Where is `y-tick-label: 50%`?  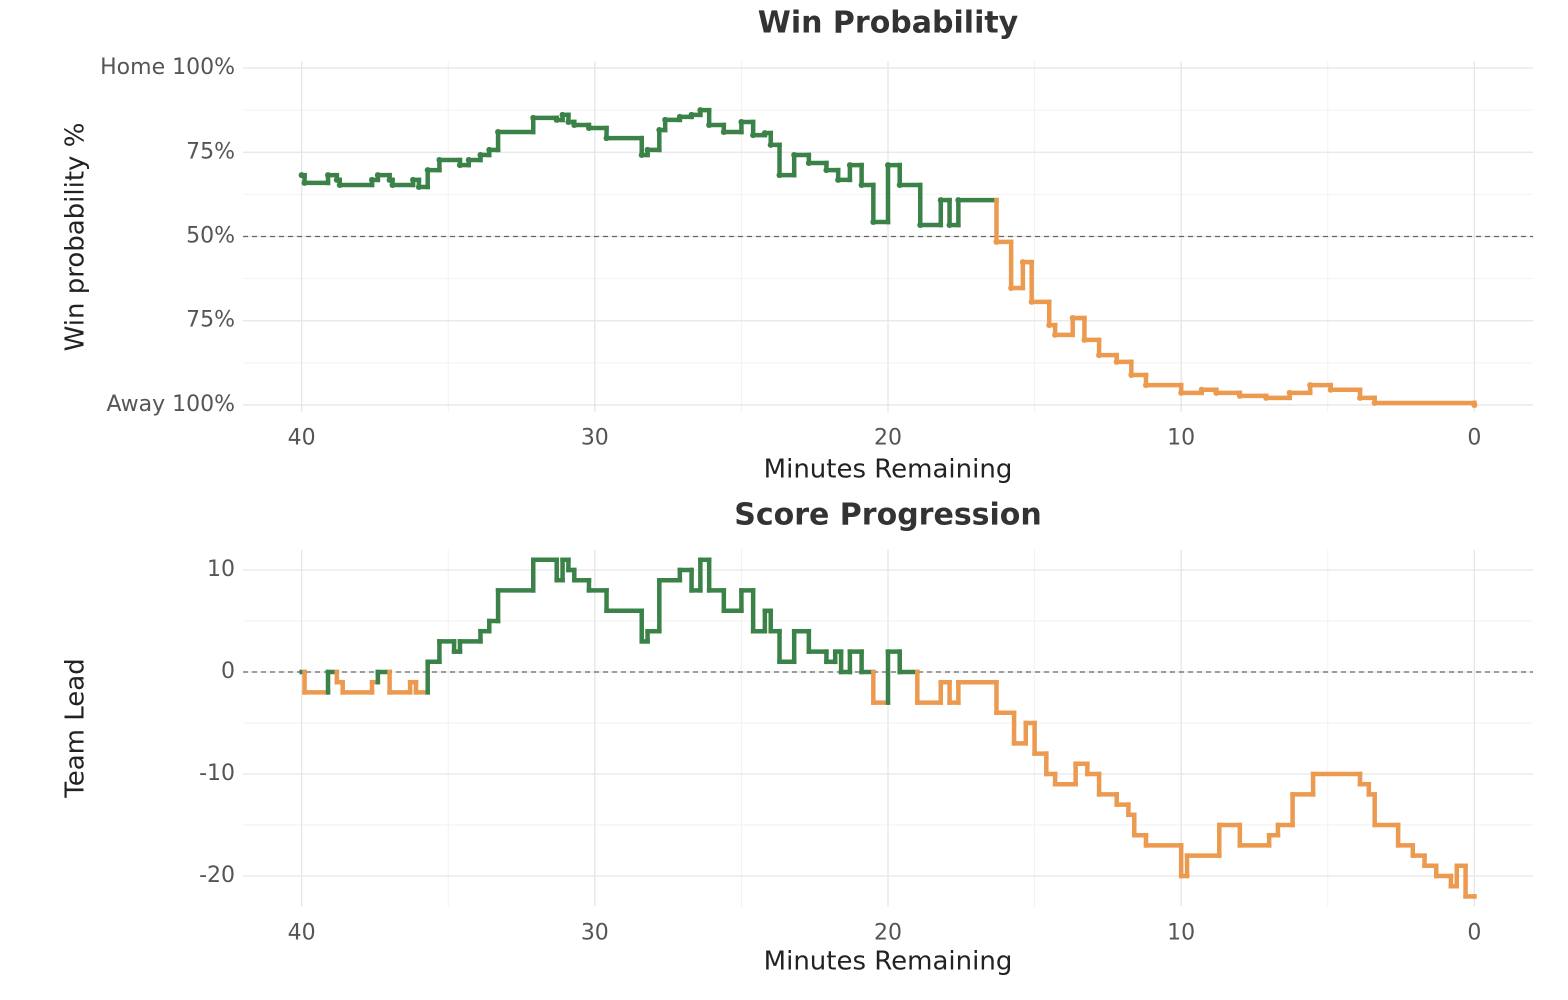
y-tick-label: 50% is located at coordinates (210, 236).